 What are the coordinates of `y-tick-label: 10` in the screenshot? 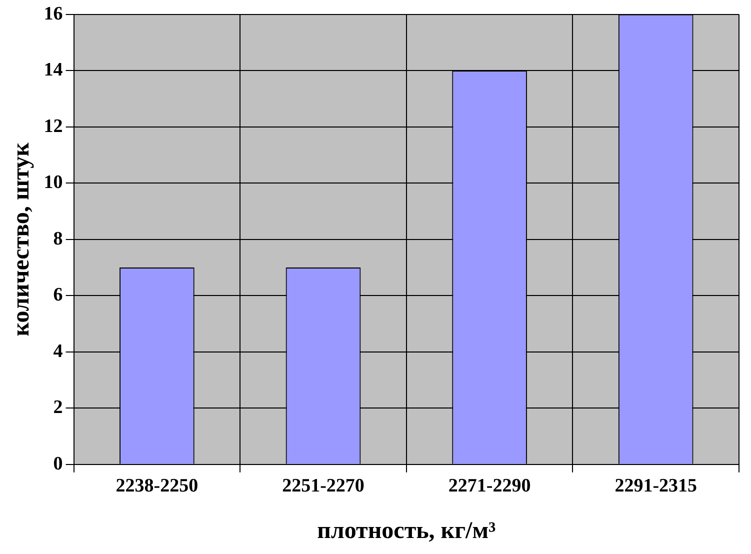 It's located at (53, 183).